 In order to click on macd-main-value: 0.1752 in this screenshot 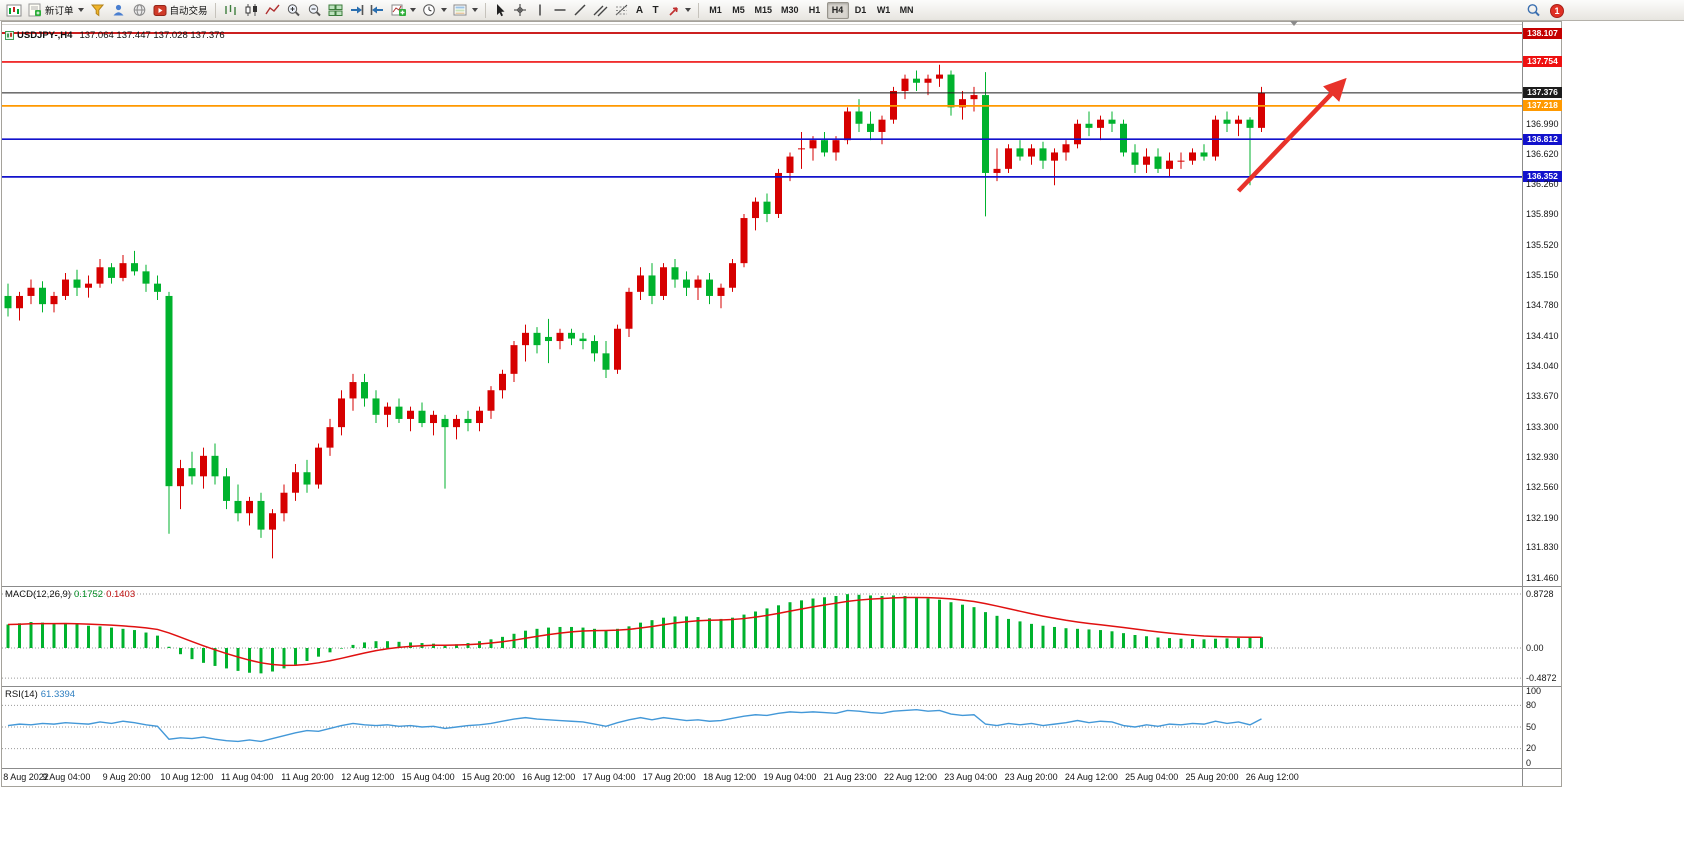, I will do `click(89, 594)`.